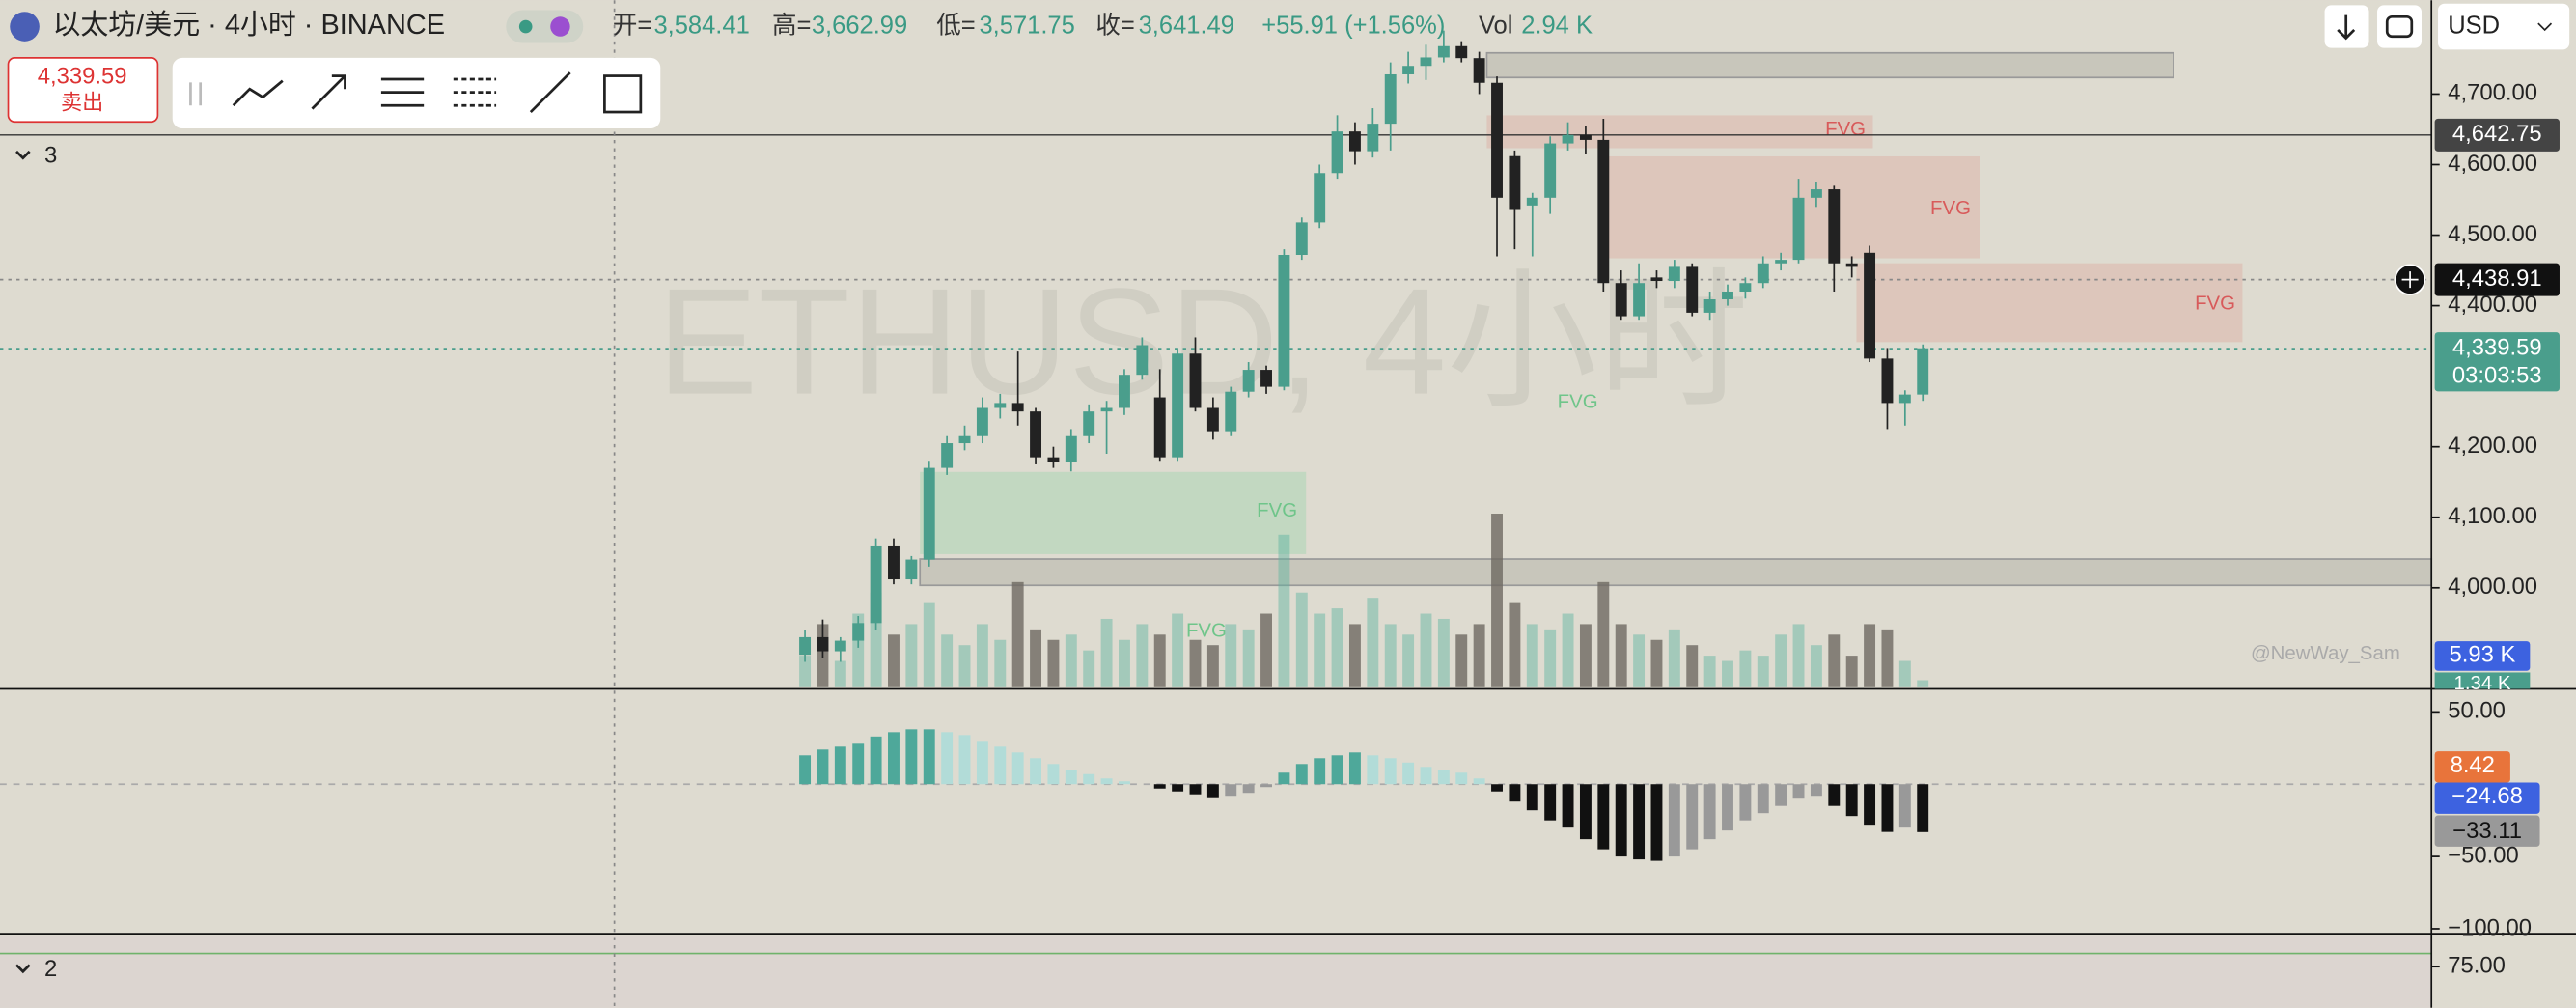 This screenshot has width=2576, height=1008. What do you see at coordinates (196, 94) in the screenshot?
I see `drag-handle` at bounding box center [196, 94].